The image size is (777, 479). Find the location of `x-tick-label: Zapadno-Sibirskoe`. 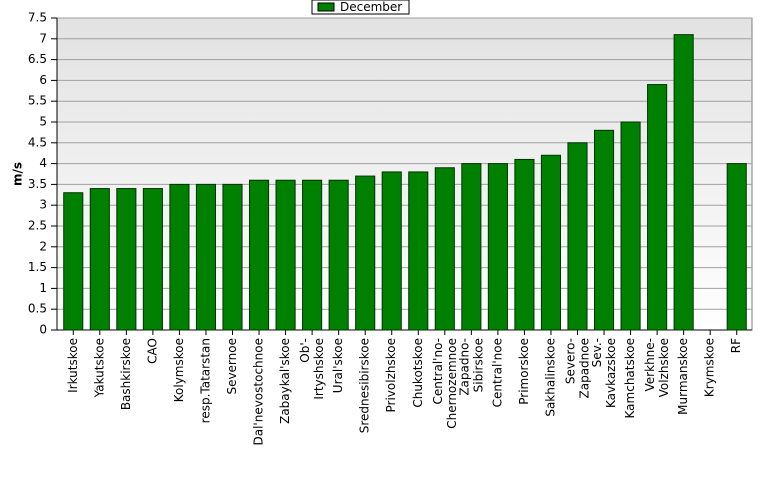

x-tick-label: Zapadno-Sibirskoe is located at coordinates (471, 367).